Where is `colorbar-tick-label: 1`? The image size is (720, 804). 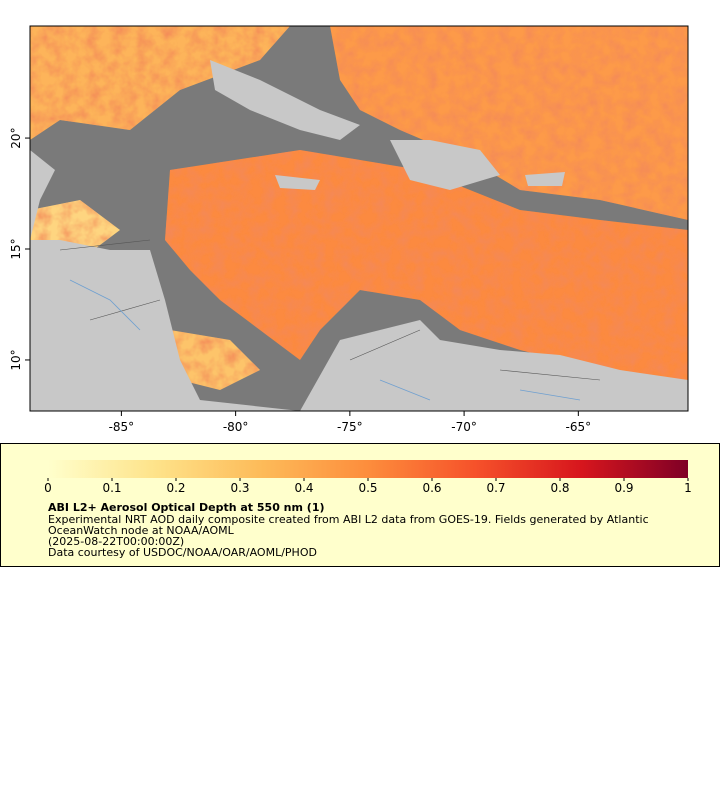 colorbar-tick-label: 1 is located at coordinates (688, 488).